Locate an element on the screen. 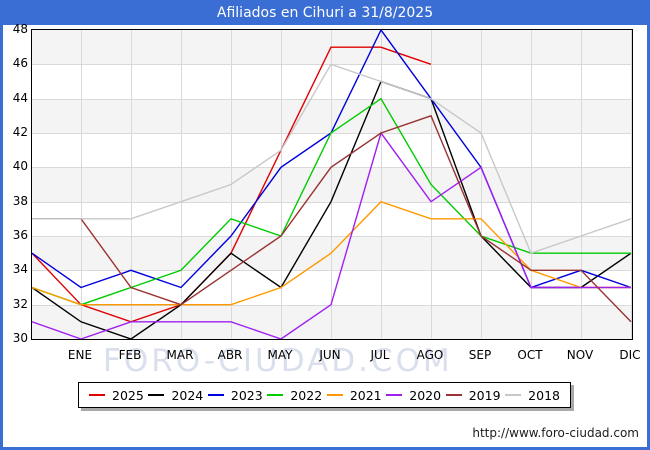 The height and width of the screenshot is (450, 650). x-tick-label-ene: ENE is located at coordinates (80, 355).